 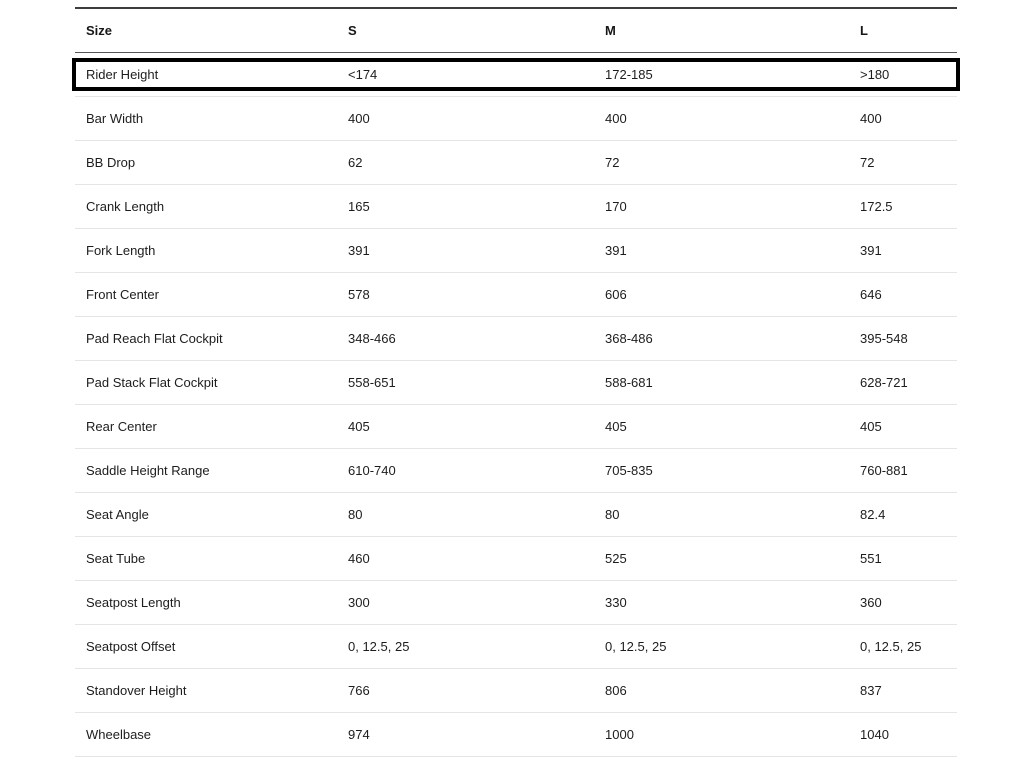 I want to click on row-value: >180, so click(x=875, y=74).